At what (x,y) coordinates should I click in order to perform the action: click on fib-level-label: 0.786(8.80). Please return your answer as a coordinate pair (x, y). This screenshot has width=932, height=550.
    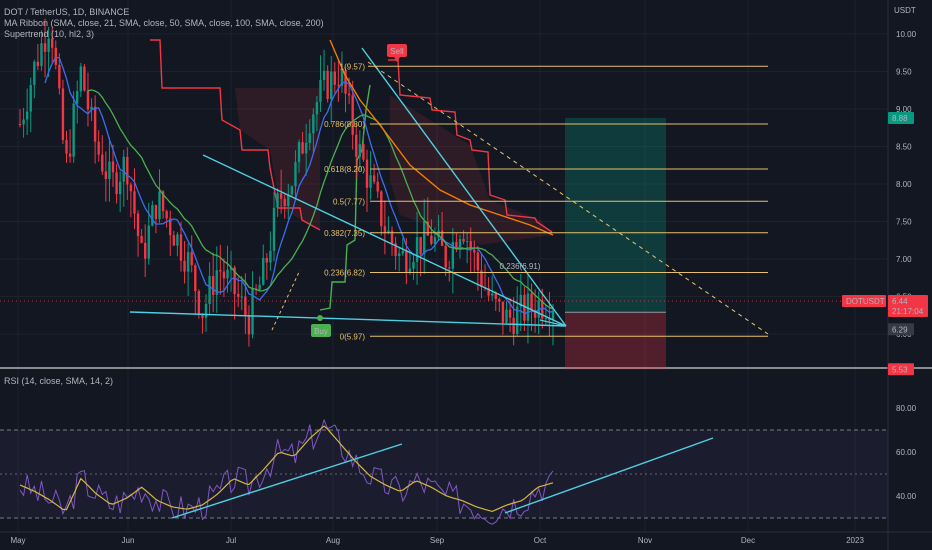
    Looking at the image, I should click on (344, 124).